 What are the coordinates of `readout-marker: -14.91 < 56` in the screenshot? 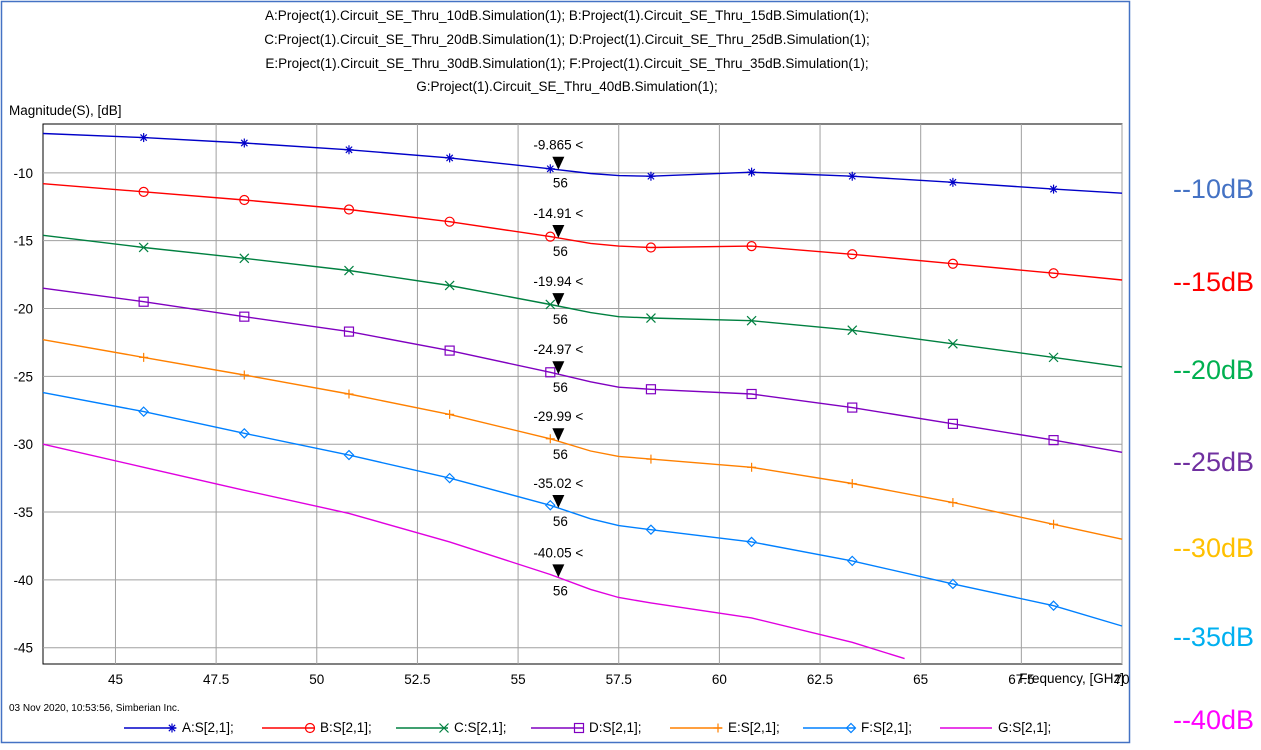 It's located at (558, 232).